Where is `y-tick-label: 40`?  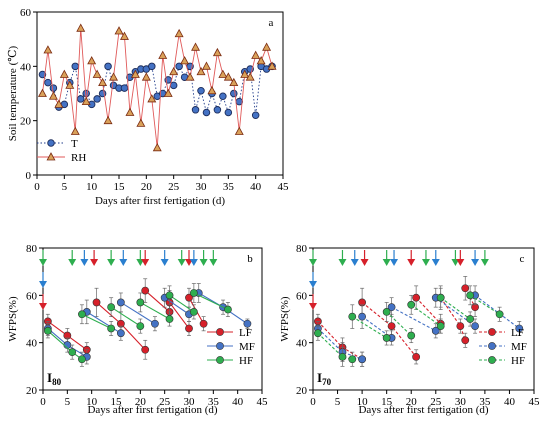
y-tick-label: 40 is located at coordinates (26, 67).